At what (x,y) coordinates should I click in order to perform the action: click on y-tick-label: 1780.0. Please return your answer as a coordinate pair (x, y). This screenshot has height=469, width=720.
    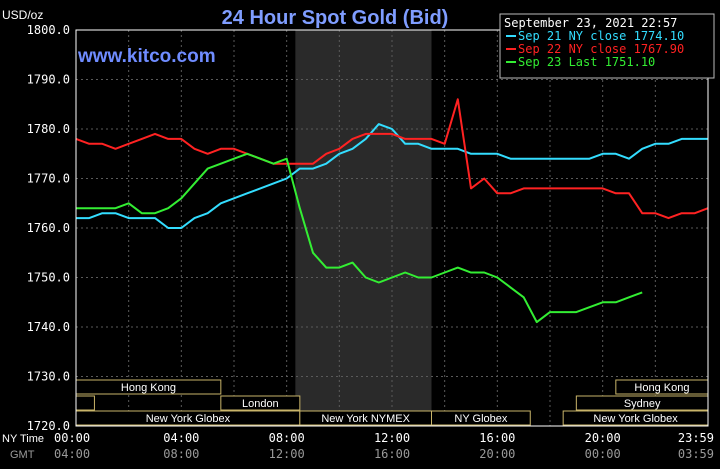
    Looking at the image, I should click on (48, 129).